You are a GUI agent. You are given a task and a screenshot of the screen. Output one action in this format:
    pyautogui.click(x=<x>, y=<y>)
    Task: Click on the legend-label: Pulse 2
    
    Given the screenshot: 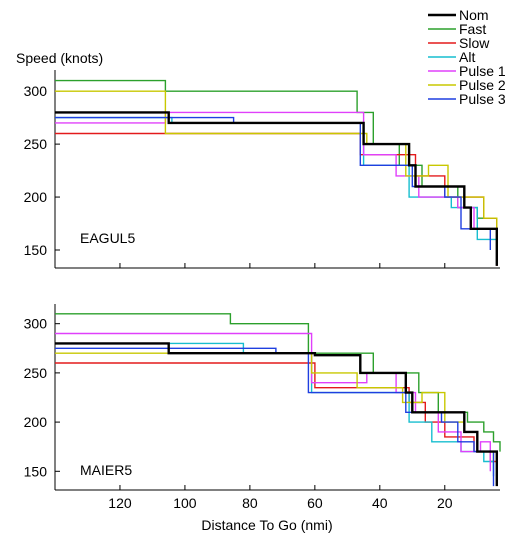 What is the action you would take?
    pyautogui.click(x=482, y=85)
    